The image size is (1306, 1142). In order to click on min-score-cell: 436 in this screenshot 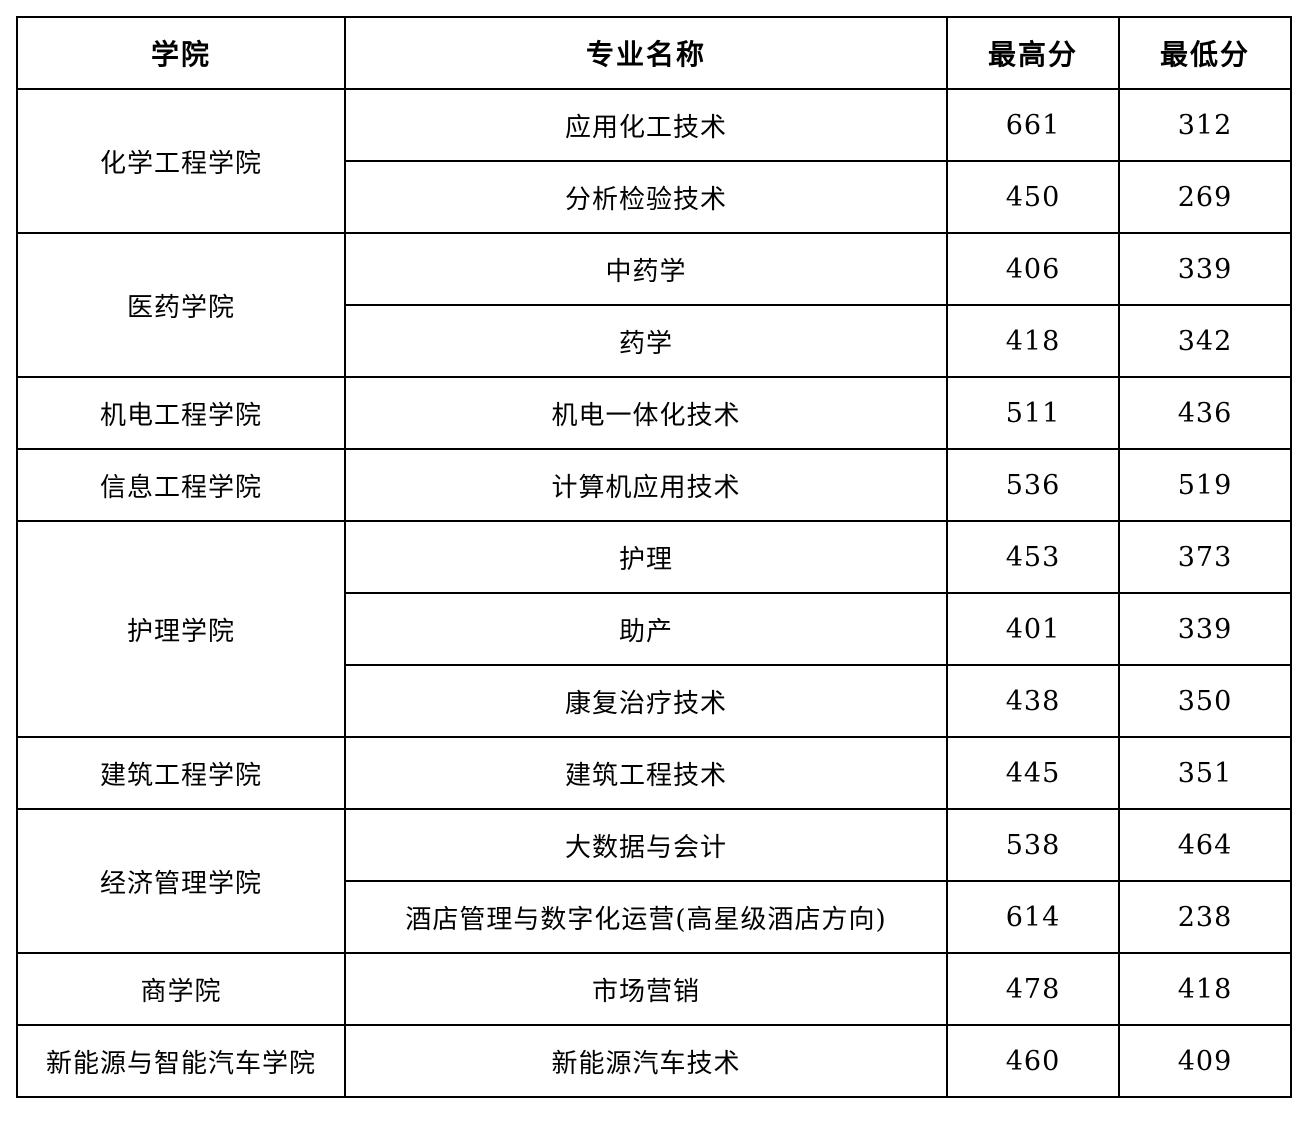, I will do `click(1205, 413)`.